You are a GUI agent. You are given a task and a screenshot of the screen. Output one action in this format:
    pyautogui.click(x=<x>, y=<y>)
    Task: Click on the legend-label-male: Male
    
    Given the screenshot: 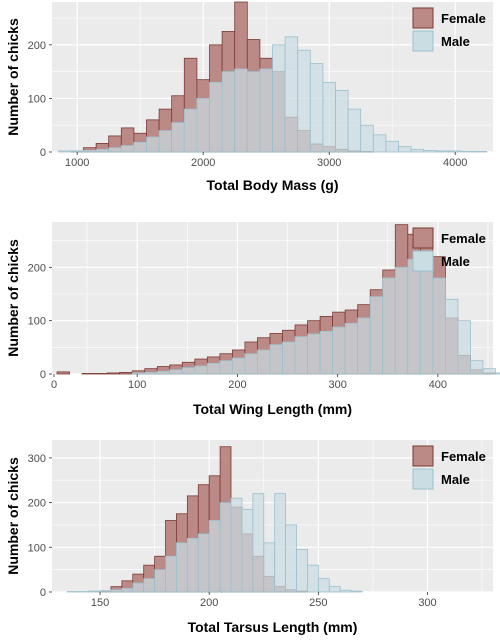 What is the action you would take?
    pyautogui.click(x=455, y=261)
    